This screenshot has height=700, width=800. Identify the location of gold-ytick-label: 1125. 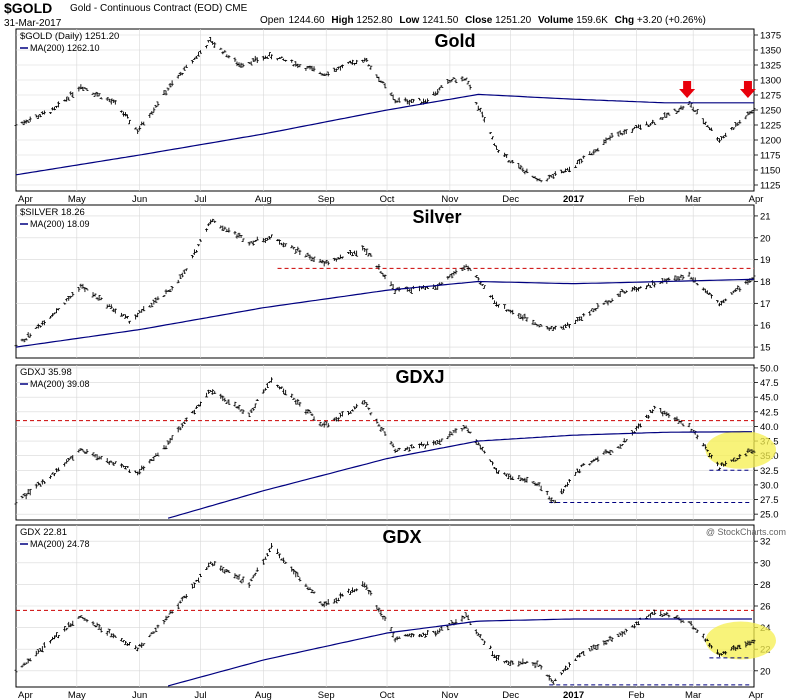
(770, 186).